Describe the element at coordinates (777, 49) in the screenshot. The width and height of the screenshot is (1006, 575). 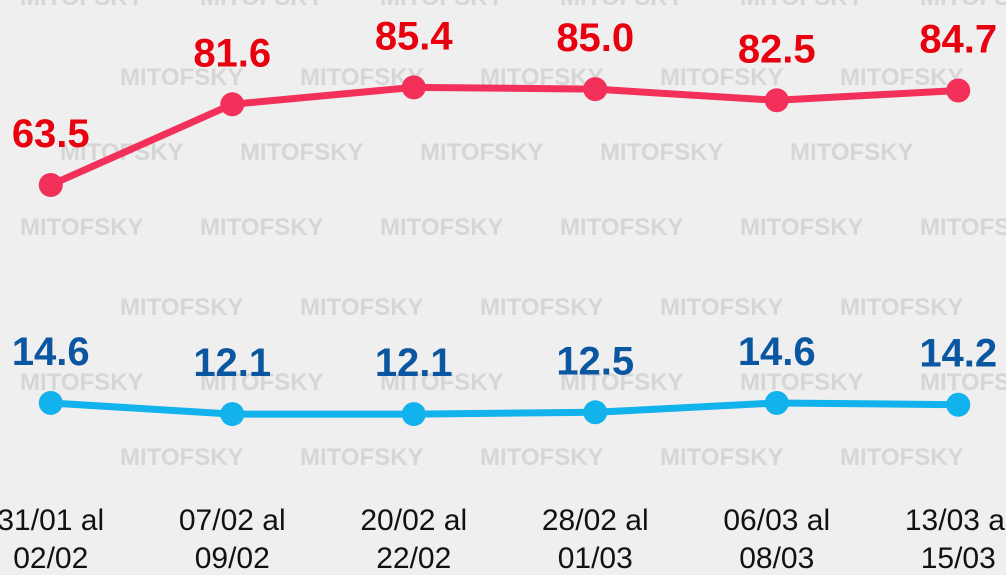
I see `data-label: 82.5` at that location.